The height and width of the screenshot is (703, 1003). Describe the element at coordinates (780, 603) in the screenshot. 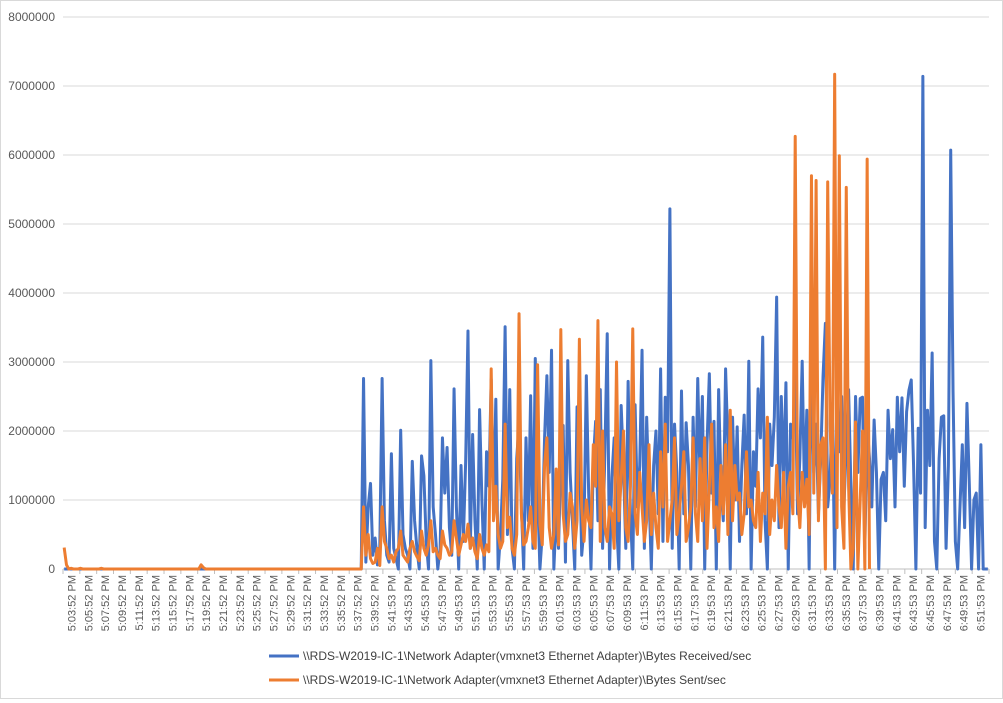

I see `x-tick-label: 6:27:53 PM` at that location.